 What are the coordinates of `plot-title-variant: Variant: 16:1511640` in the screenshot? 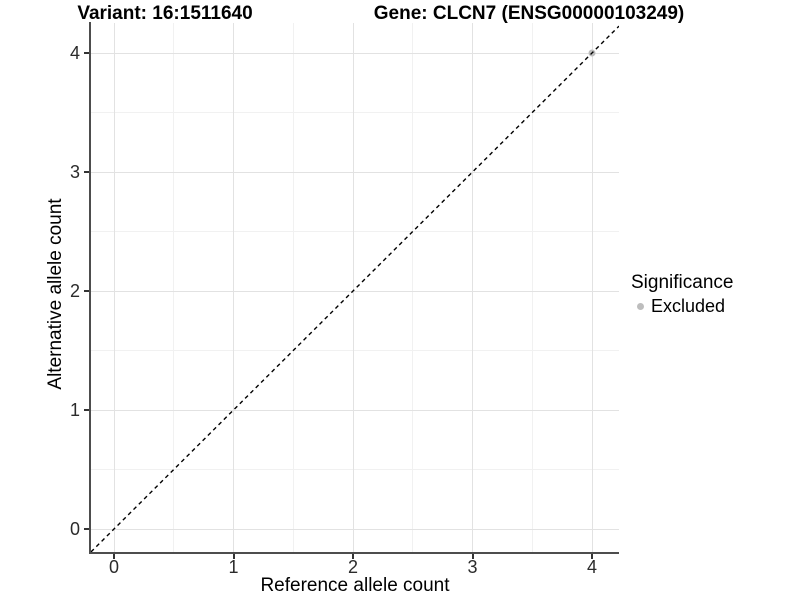 It's located at (165, 13).